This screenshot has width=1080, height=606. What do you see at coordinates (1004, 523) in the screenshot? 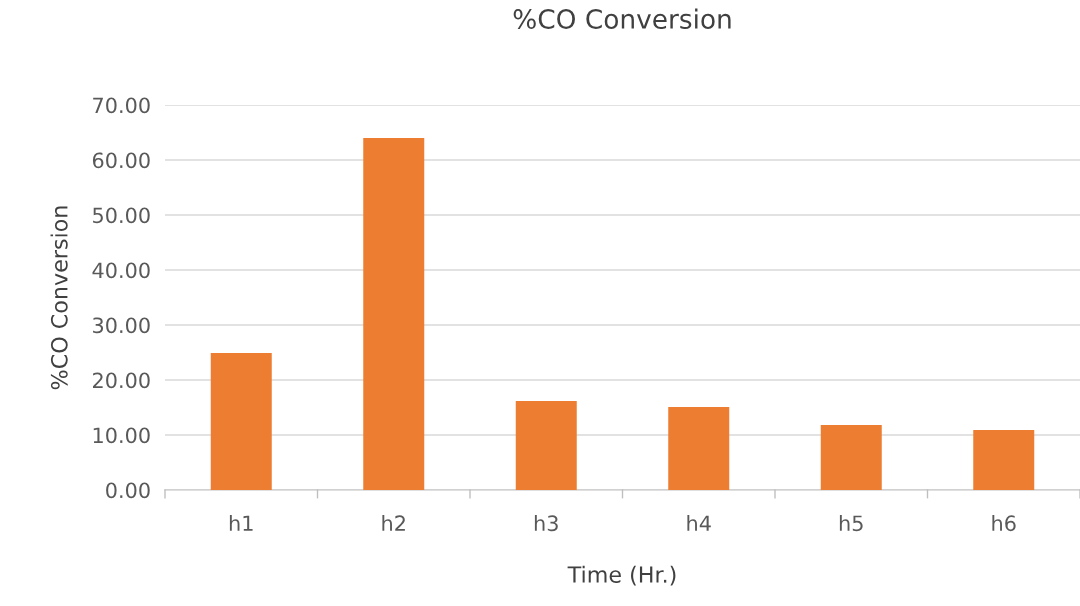
I see `x-tick-label: h6` at bounding box center [1004, 523].